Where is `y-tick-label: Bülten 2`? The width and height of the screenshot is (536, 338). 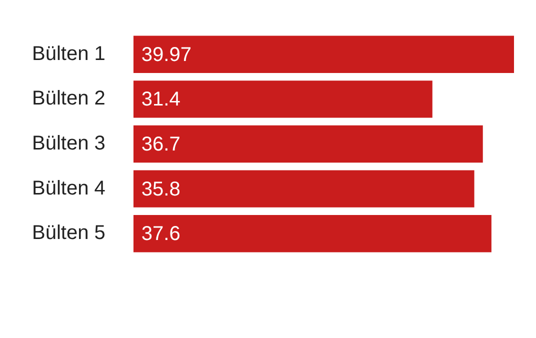
y-tick-label: Bülten 2 is located at coordinates (69, 99).